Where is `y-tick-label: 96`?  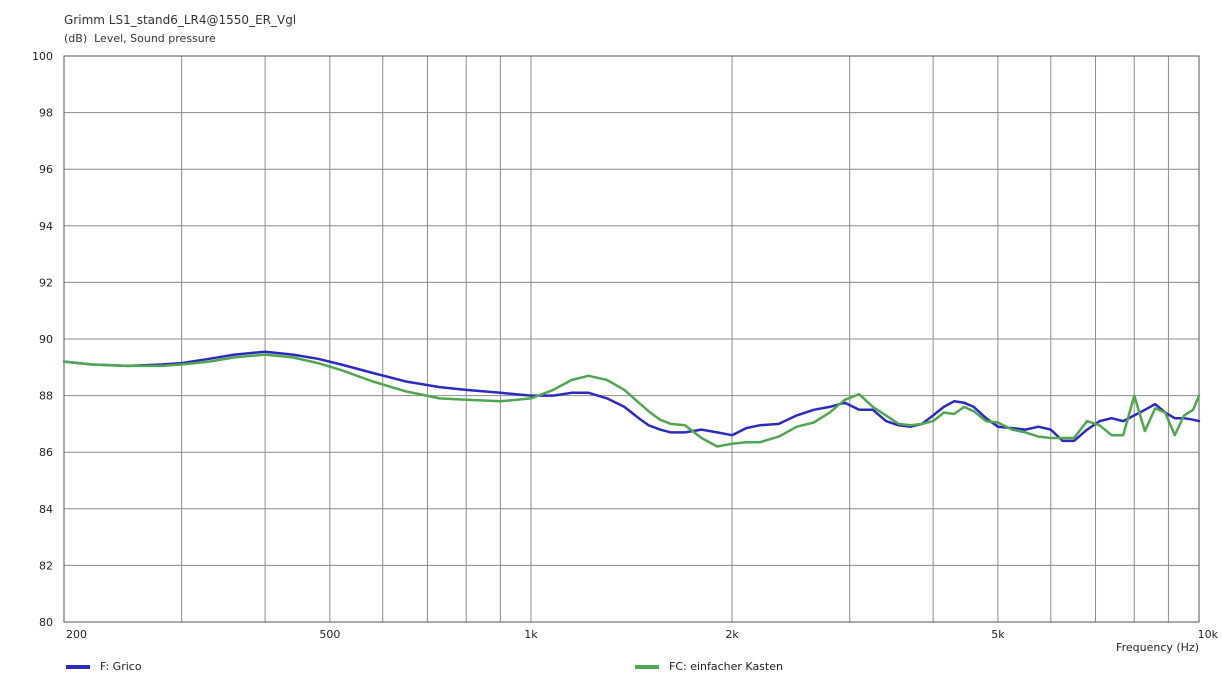
y-tick-label: 96 is located at coordinates (46, 169).